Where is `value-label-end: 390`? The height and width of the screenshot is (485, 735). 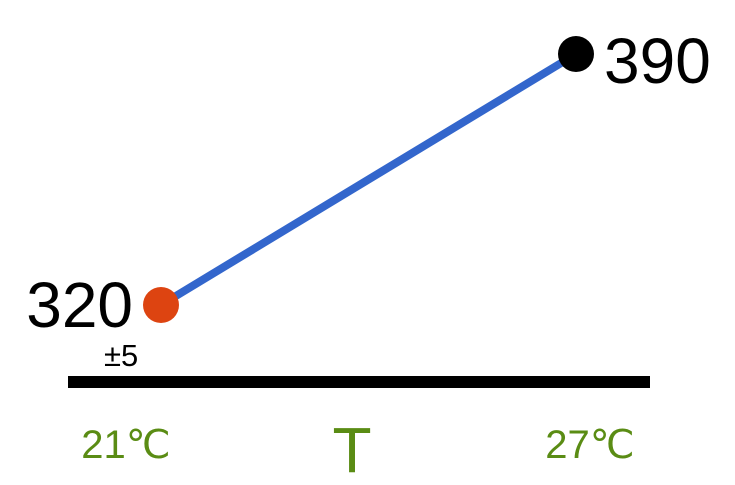 value-label-end: 390 is located at coordinates (657, 61).